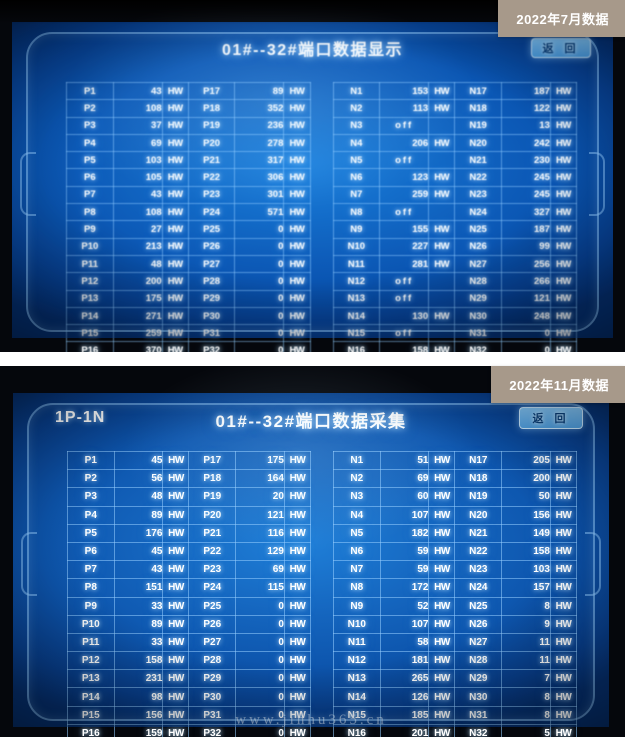  Describe the element at coordinates (91, 642) in the screenshot. I see `port-label: P11` at that location.